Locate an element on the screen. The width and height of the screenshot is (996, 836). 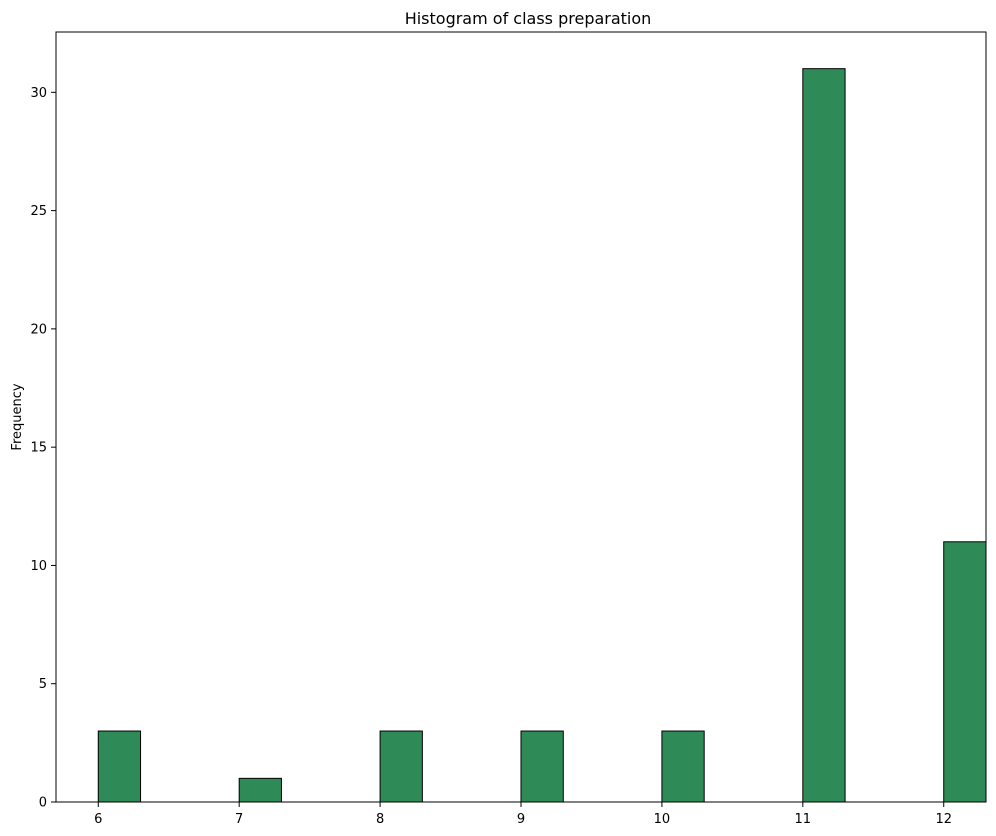
x-tick-label-7: 7 is located at coordinates (239, 819).